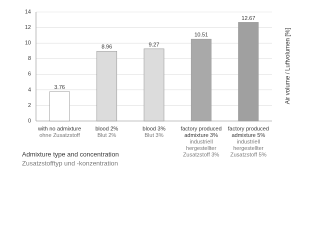 This screenshot has width=320, height=240. Describe the element at coordinates (201, 155) in the screenshot. I see `x-tick-label: Zusatzstoff 3%` at that location.